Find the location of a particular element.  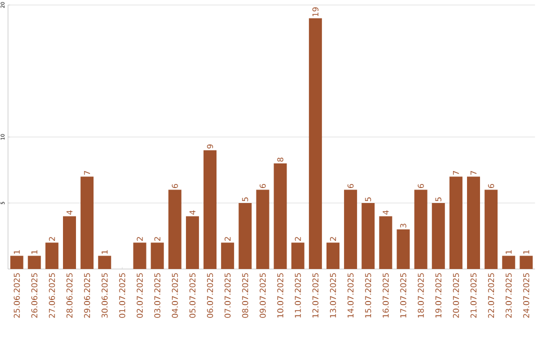

x-tick-label: 03.07.2025 is located at coordinates (157, 295).